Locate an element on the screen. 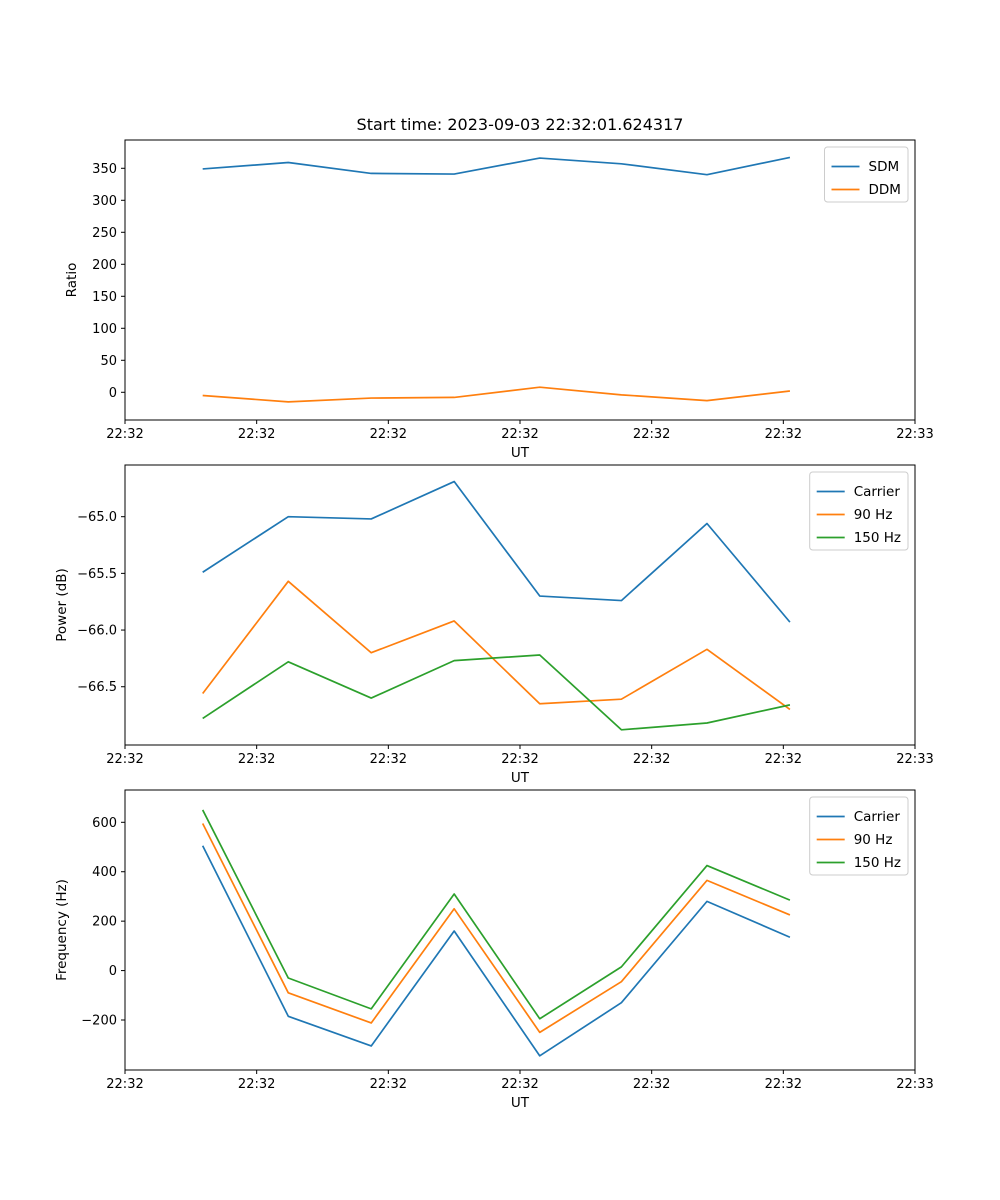 This screenshot has height=1200, width=1000. legend: SDM DDM is located at coordinates (866, 174).